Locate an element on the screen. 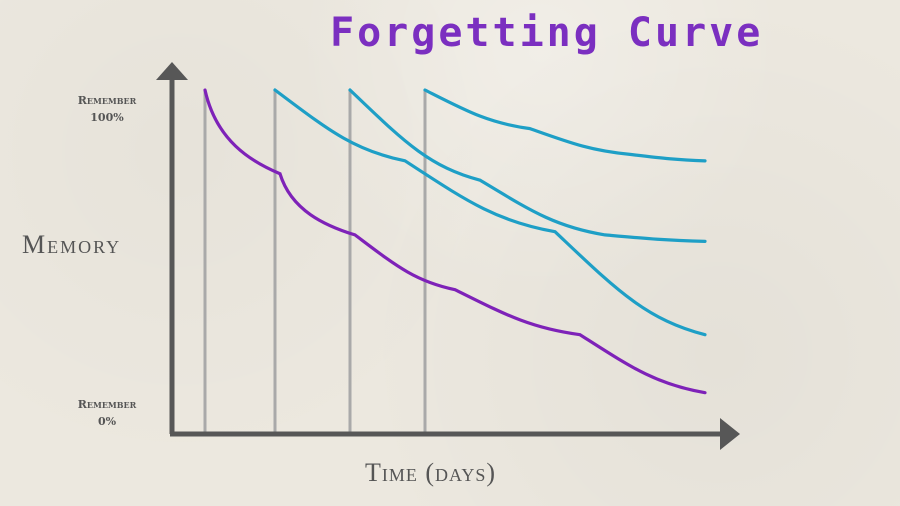 The image size is (900, 506). y-tick-bottom-line2: 0% is located at coordinates (107, 421).